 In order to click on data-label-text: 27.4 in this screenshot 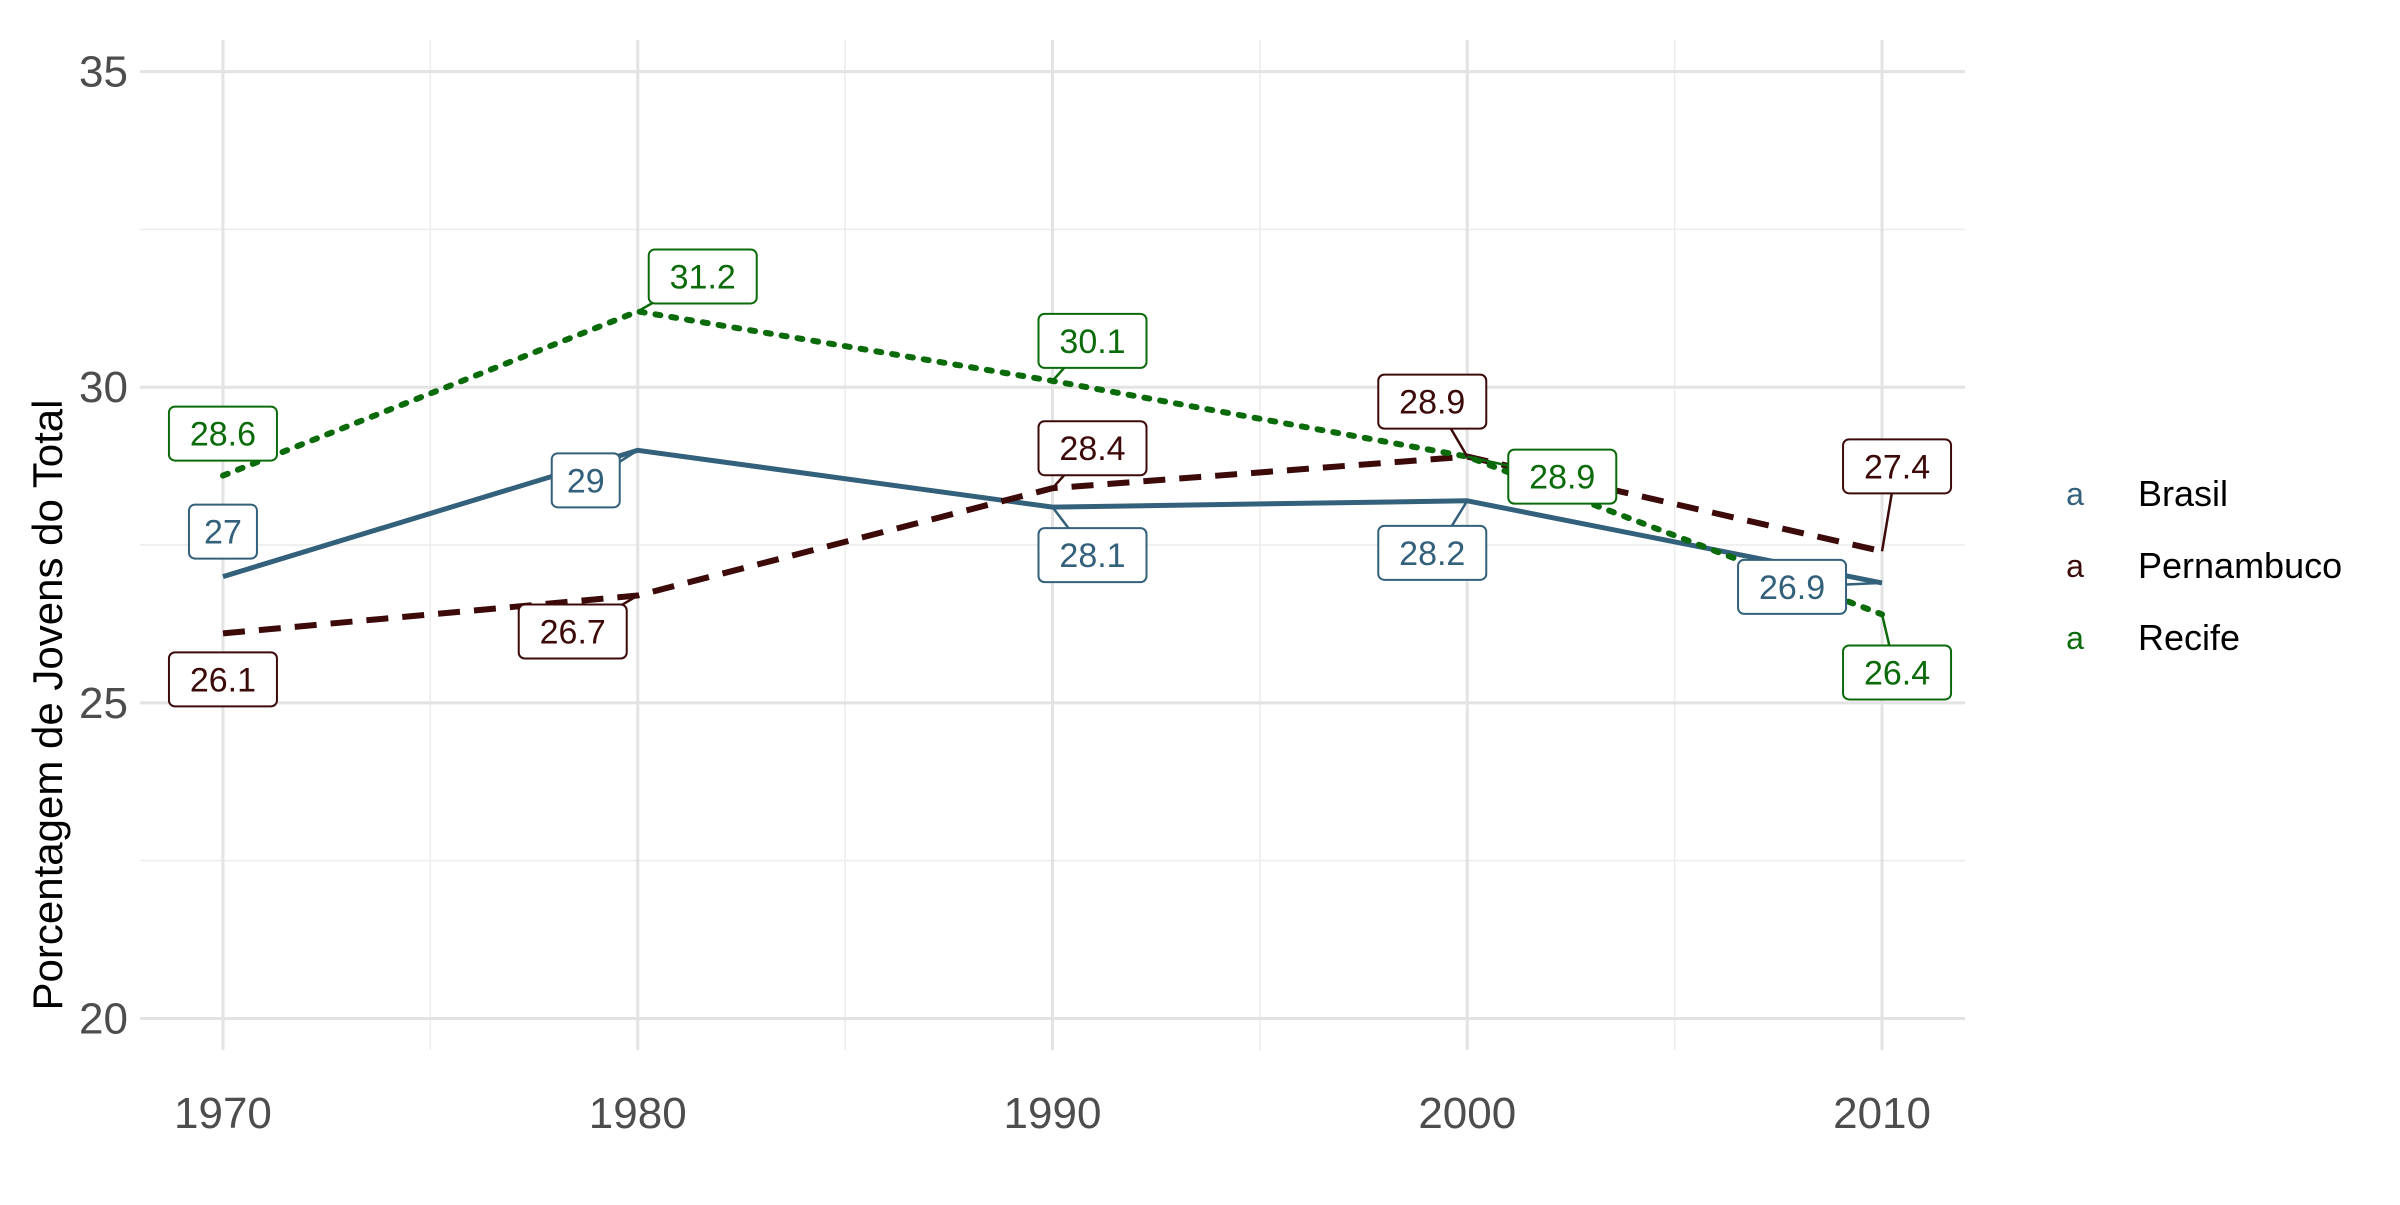, I will do `click(1897, 467)`.